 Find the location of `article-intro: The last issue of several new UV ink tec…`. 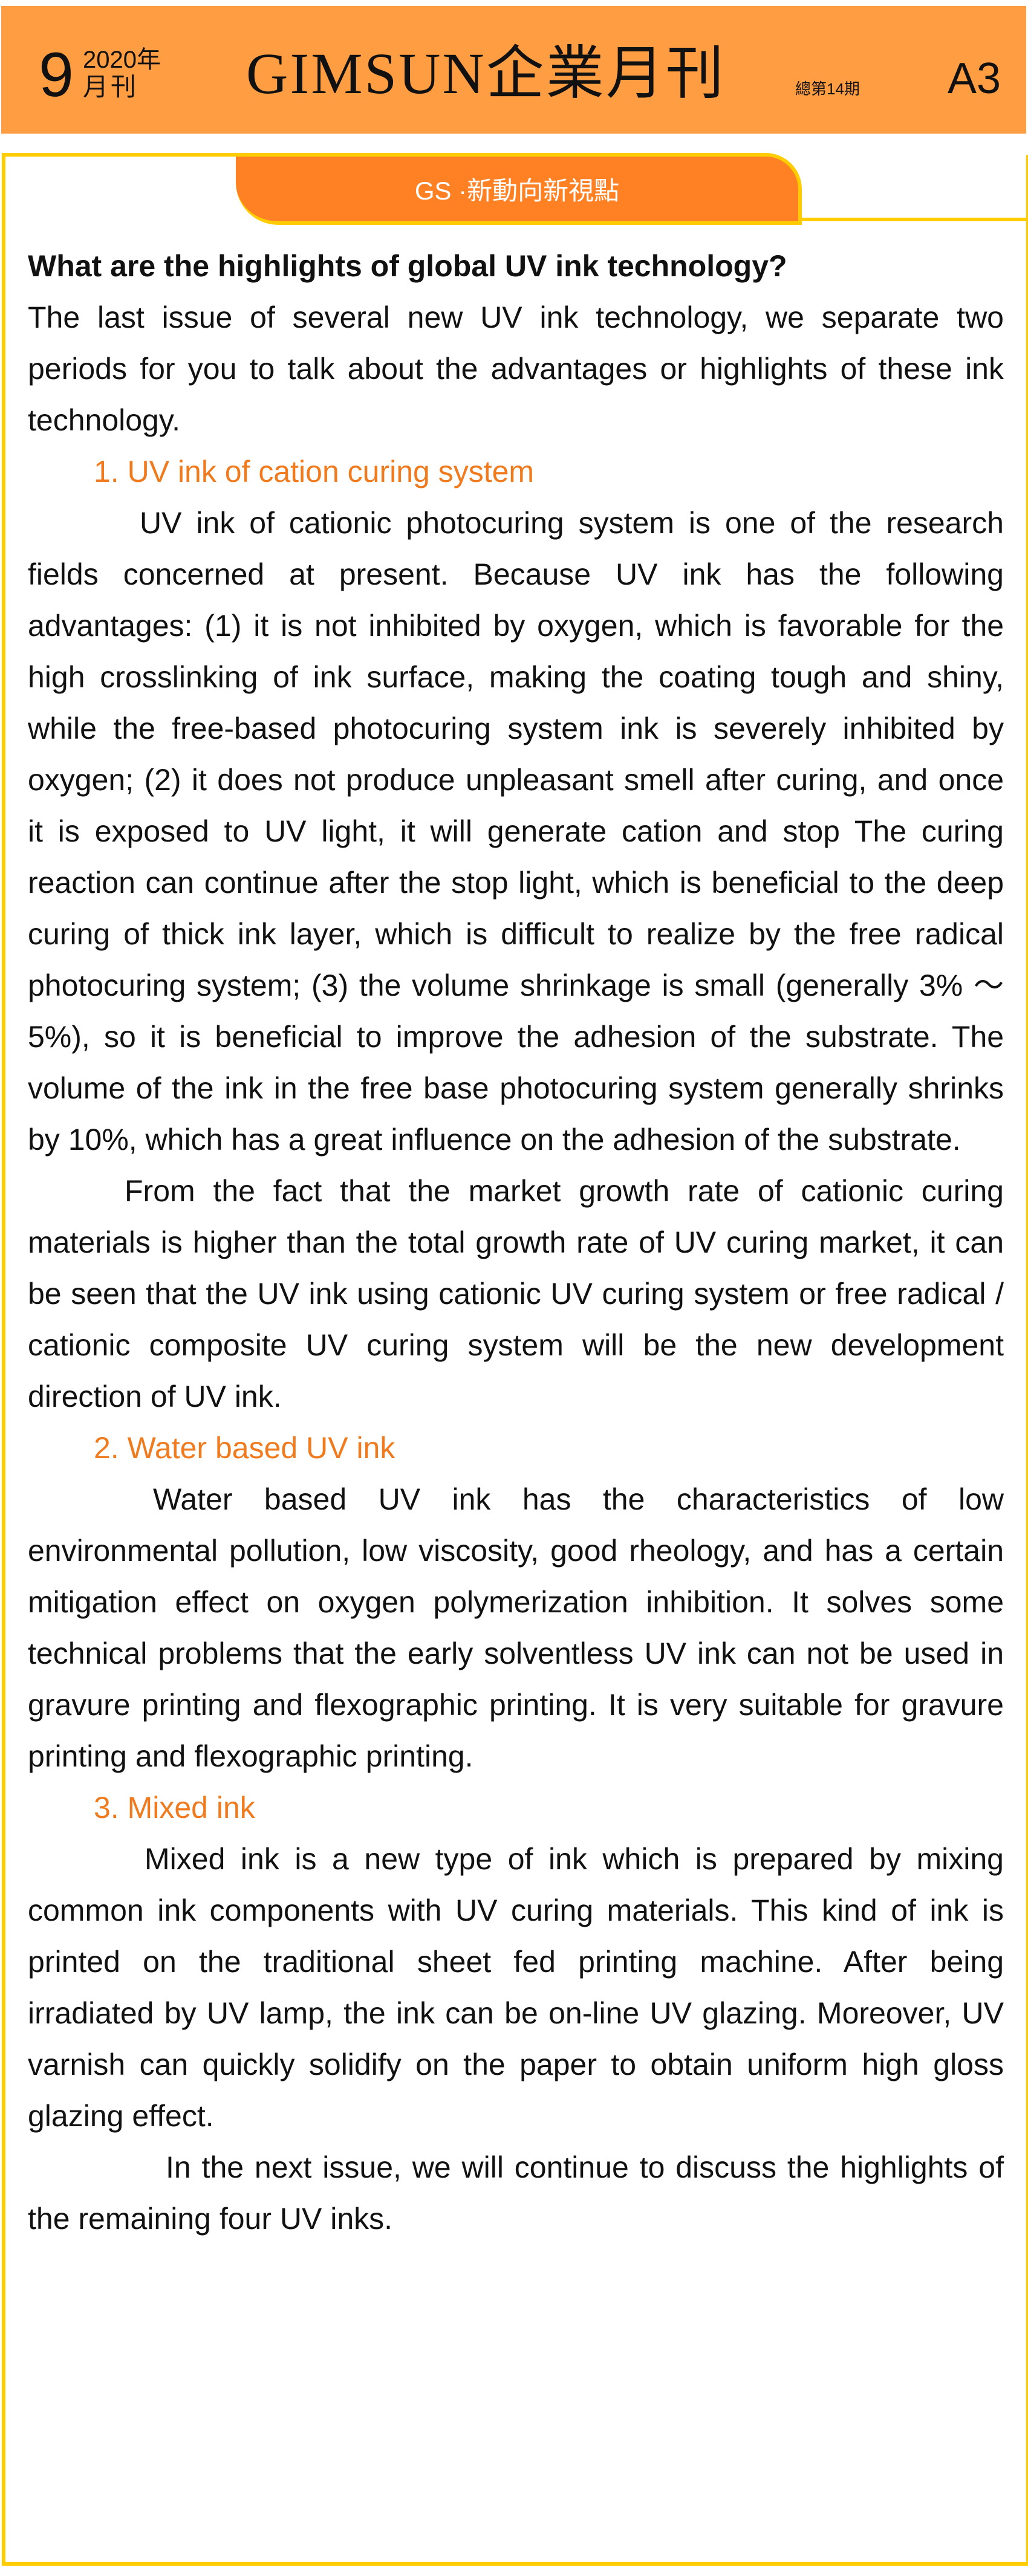

article-intro: The last issue of several new UV ink tec… is located at coordinates (516, 369).